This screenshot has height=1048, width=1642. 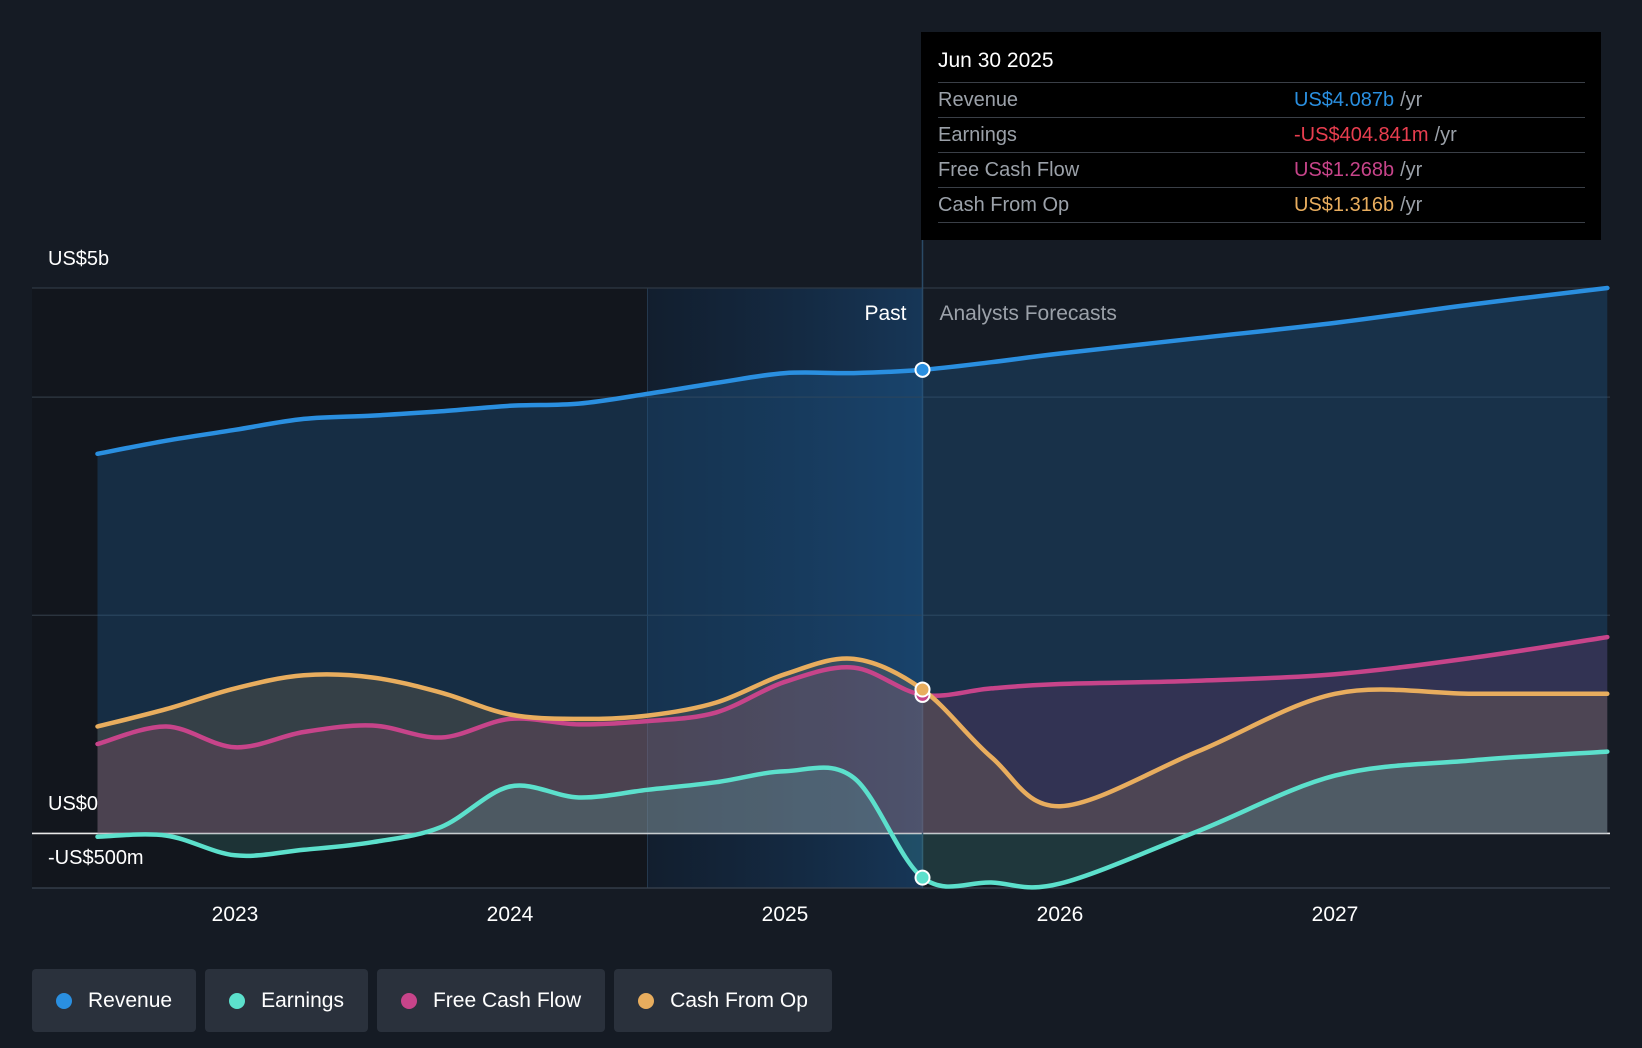 I want to click on legend-item-free-cash-flow: Free Cash Flow, so click(x=491, y=1000).